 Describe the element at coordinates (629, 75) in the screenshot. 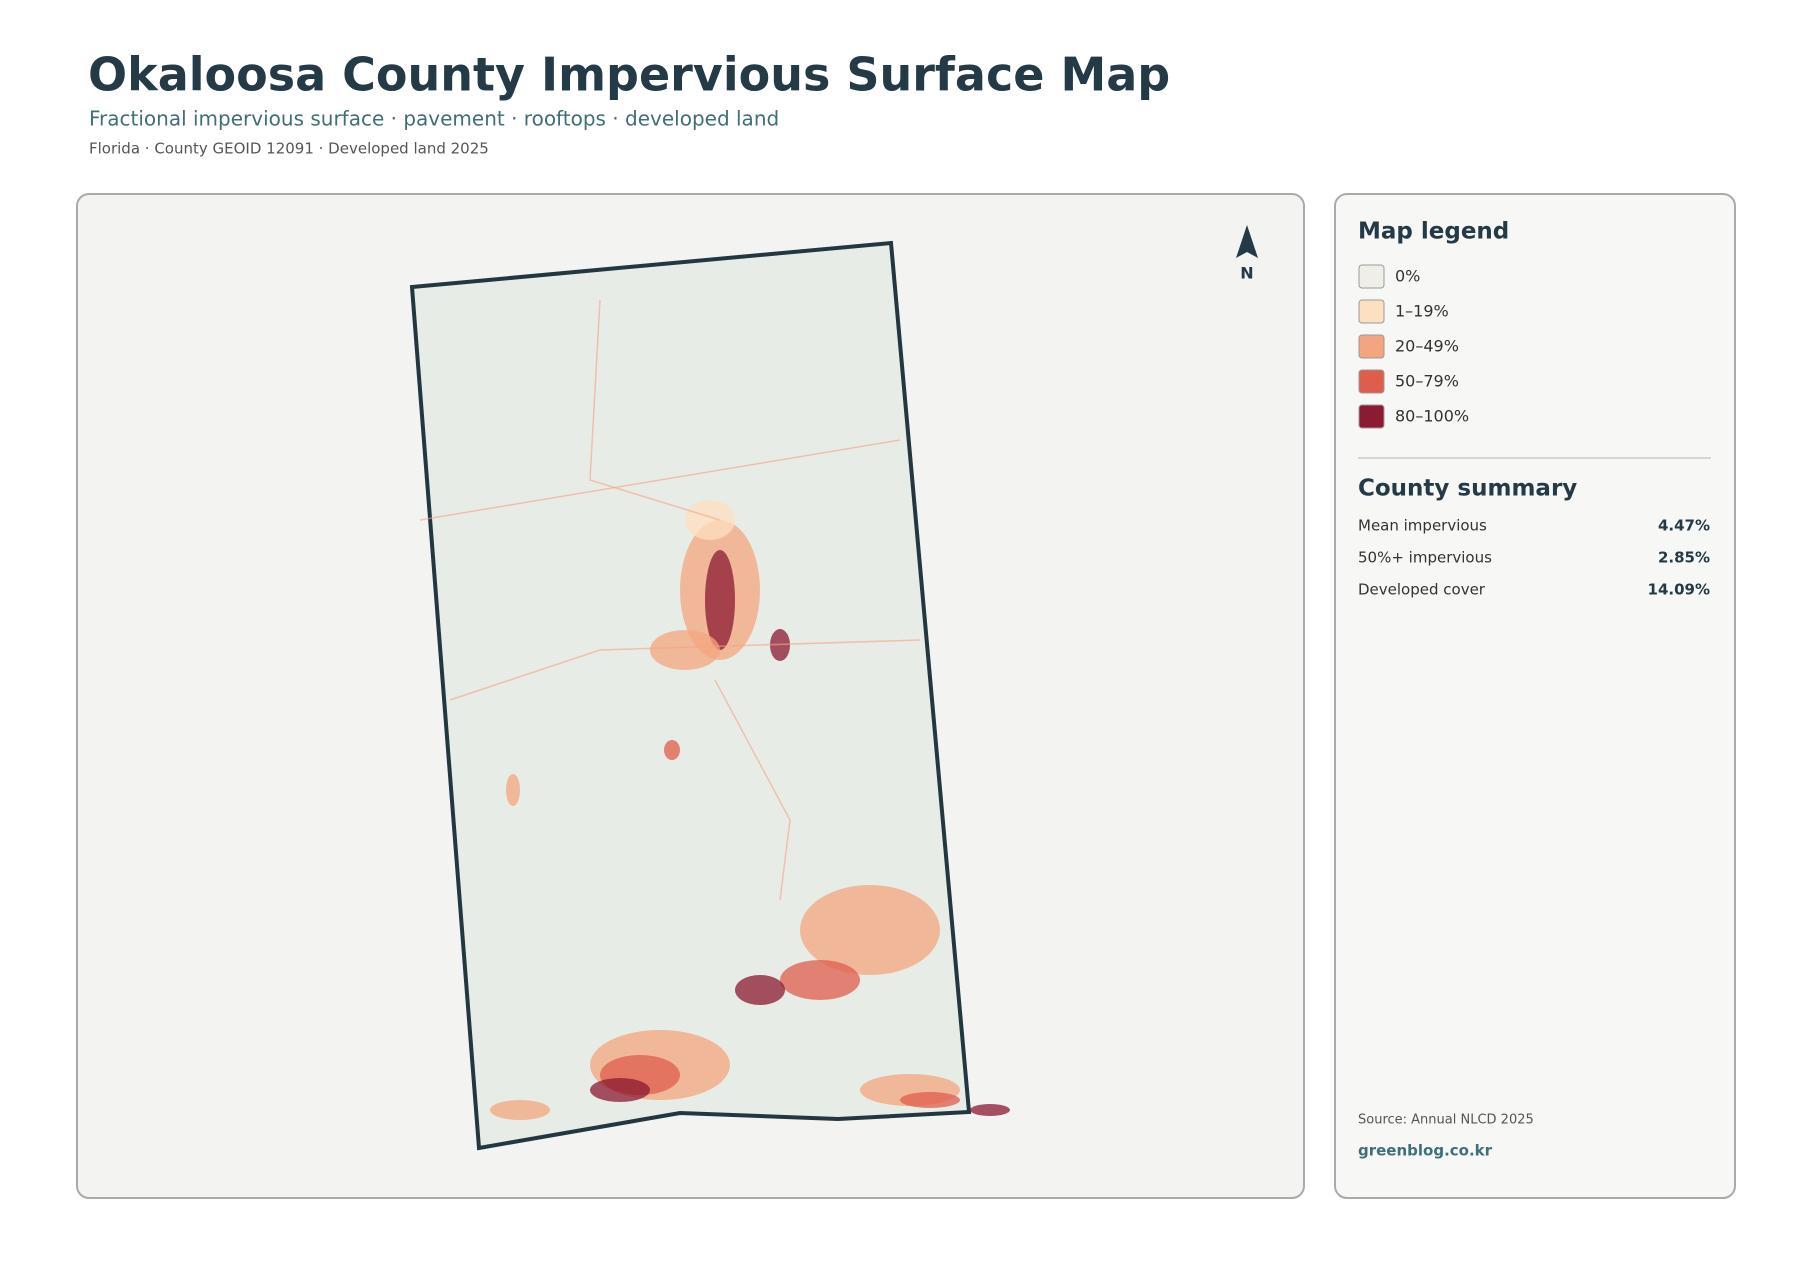

I see `title: Okaloosa County Impervious Surface Map` at that location.